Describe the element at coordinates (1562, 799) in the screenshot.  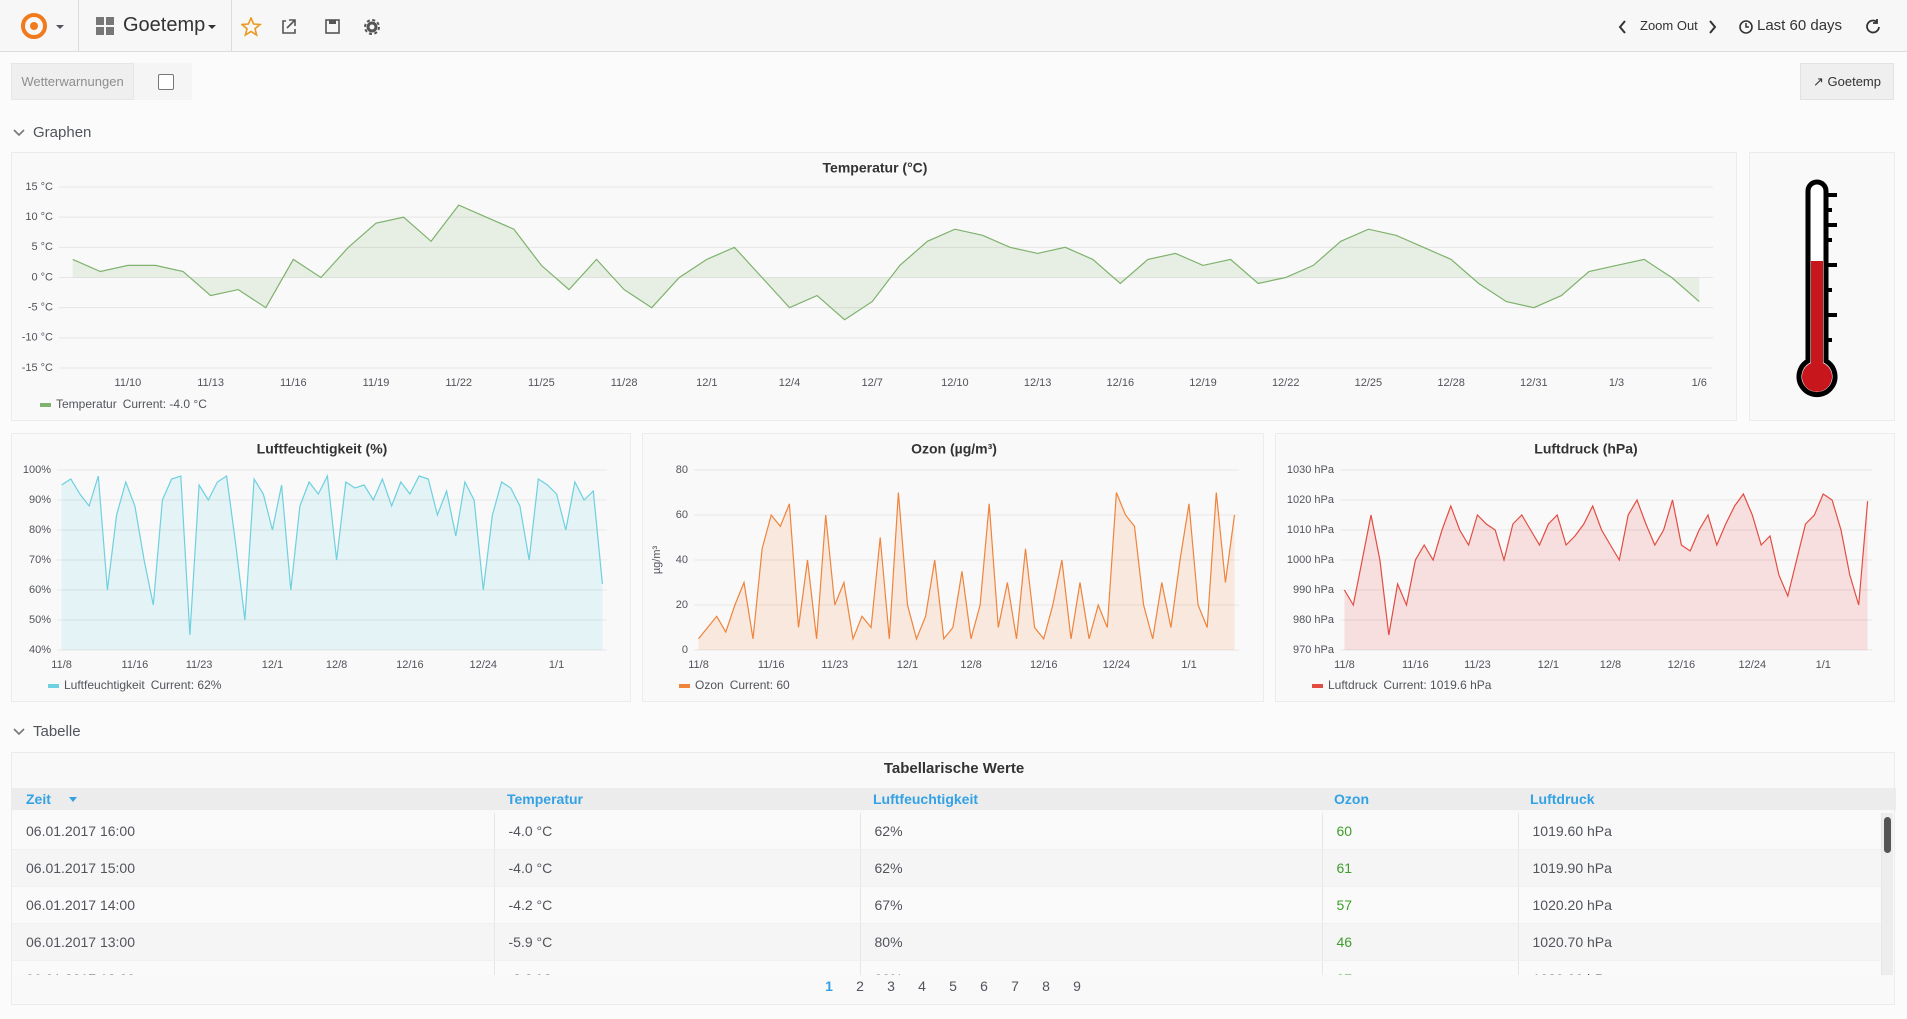
I see `column-header: Luftdruck` at that location.